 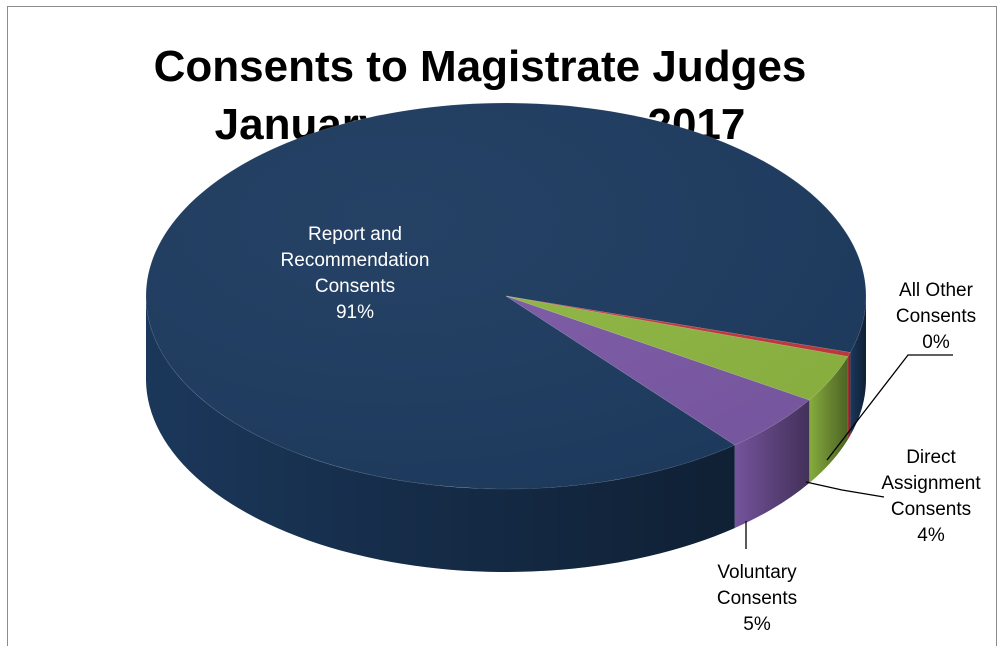 What do you see at coordinates (936, 342) in the screenshot?
I see `slice-percent-label: 0%` at bounding box center [936, 342].